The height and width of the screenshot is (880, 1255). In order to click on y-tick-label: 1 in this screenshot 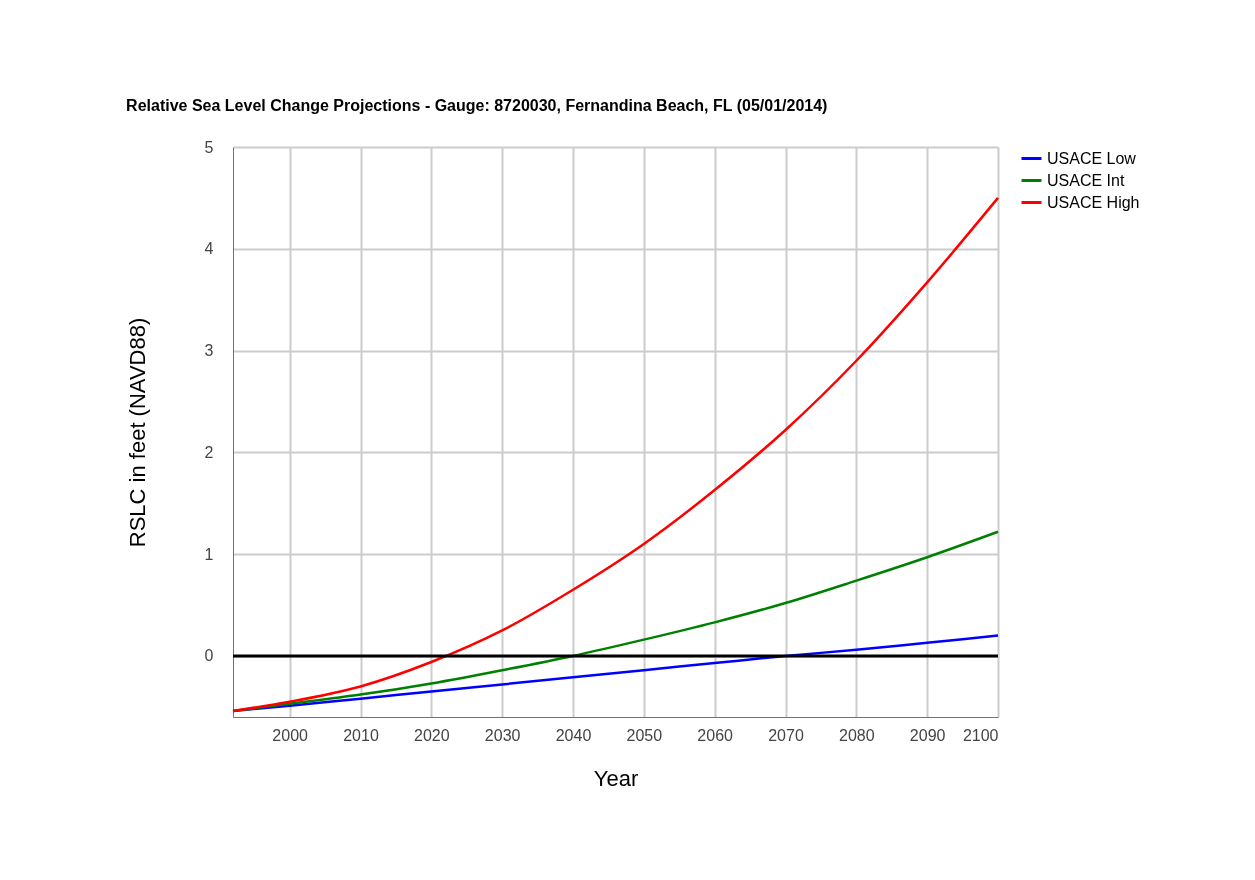, I will do `click(209, 554)`.